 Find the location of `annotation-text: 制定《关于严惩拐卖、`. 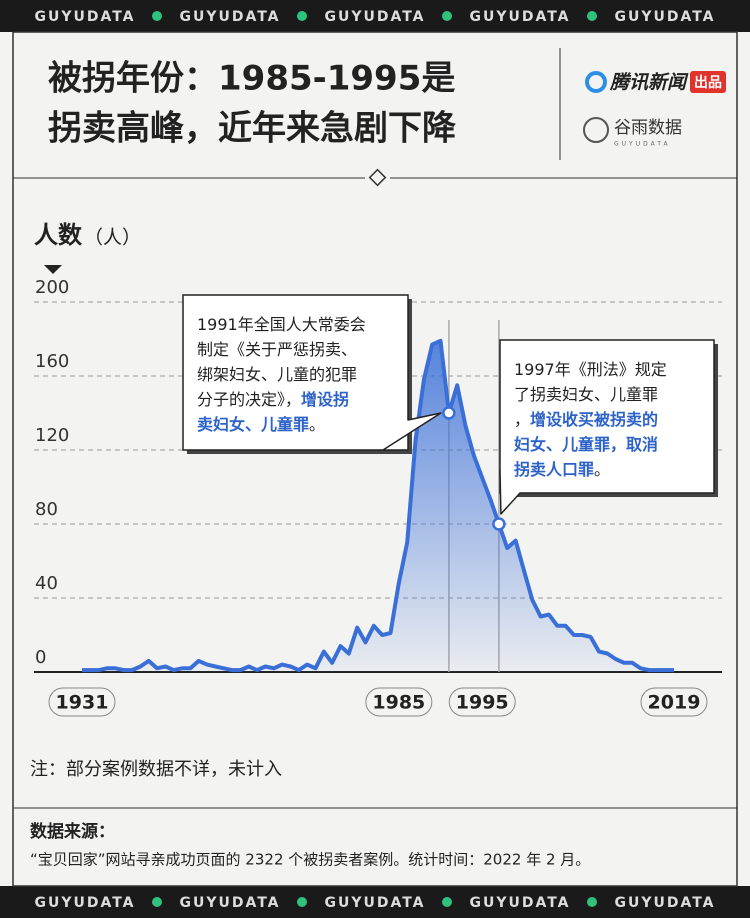

annotation-text: 制定《关于严惩拐卖、 is located at coordinates (277, 349).